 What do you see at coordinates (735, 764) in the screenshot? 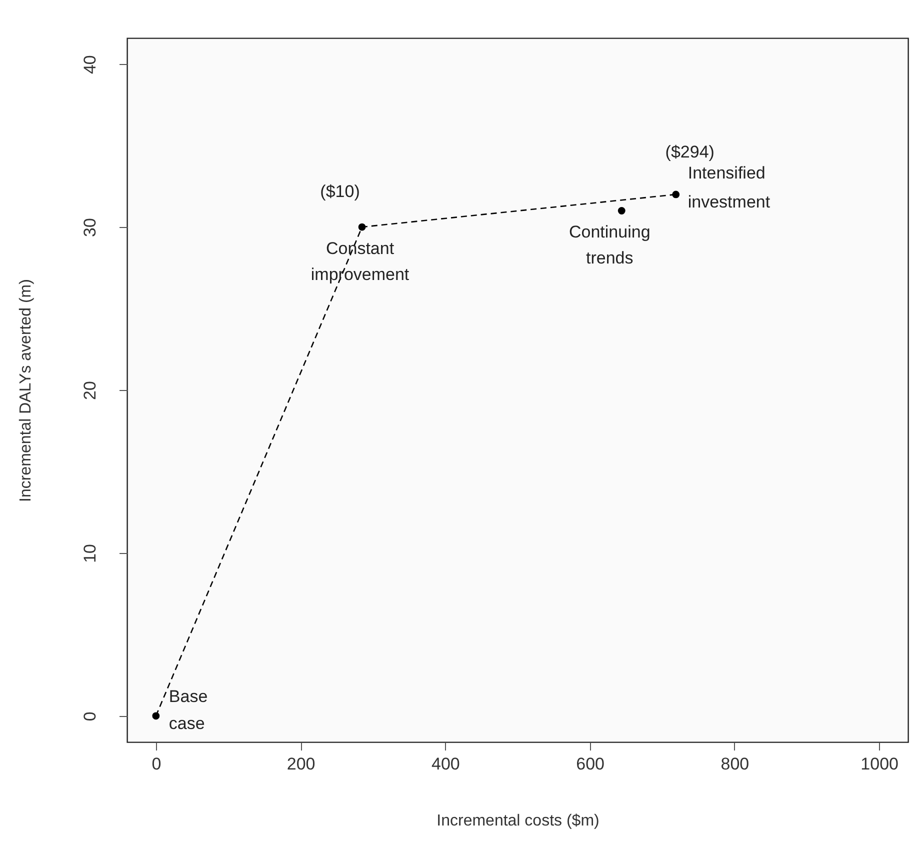
I see `x-tick-label: 800` at bounding box center [735, 764].